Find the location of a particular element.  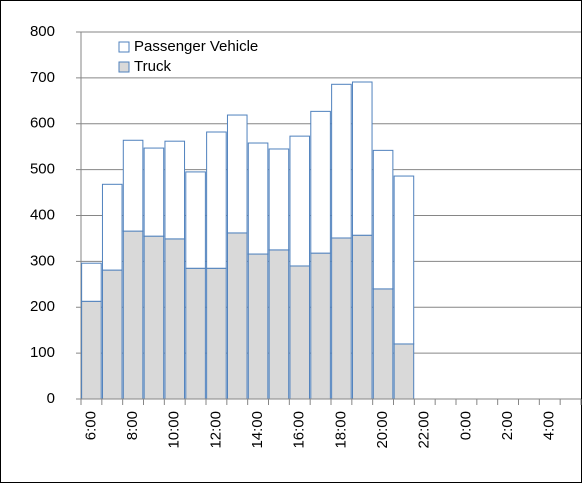

x-tick-group: 6:00 is located at coordinates (90, 425).